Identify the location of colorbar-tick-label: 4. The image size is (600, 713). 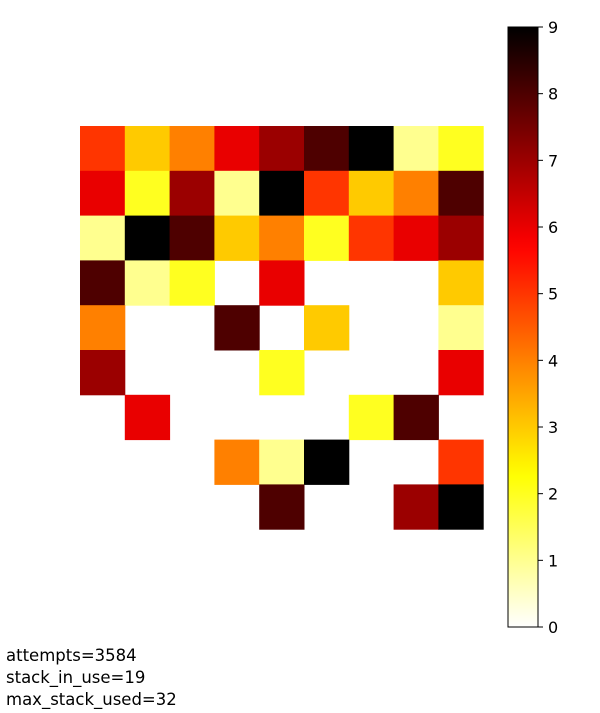
(553, 360).